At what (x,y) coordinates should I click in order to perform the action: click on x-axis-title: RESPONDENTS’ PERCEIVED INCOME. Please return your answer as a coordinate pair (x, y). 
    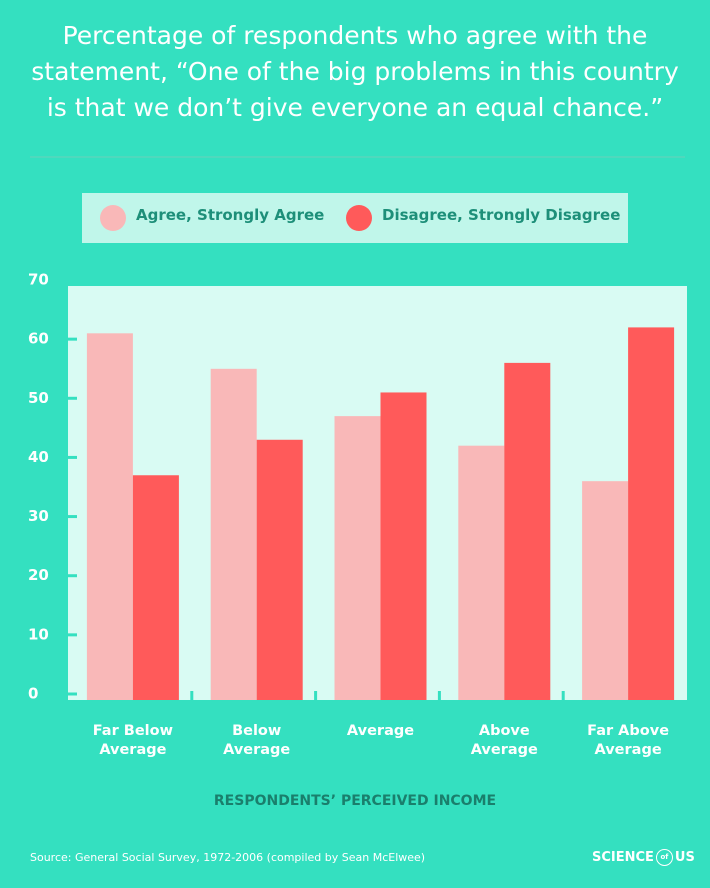
    Looking at the image, I should click on (355, 801).